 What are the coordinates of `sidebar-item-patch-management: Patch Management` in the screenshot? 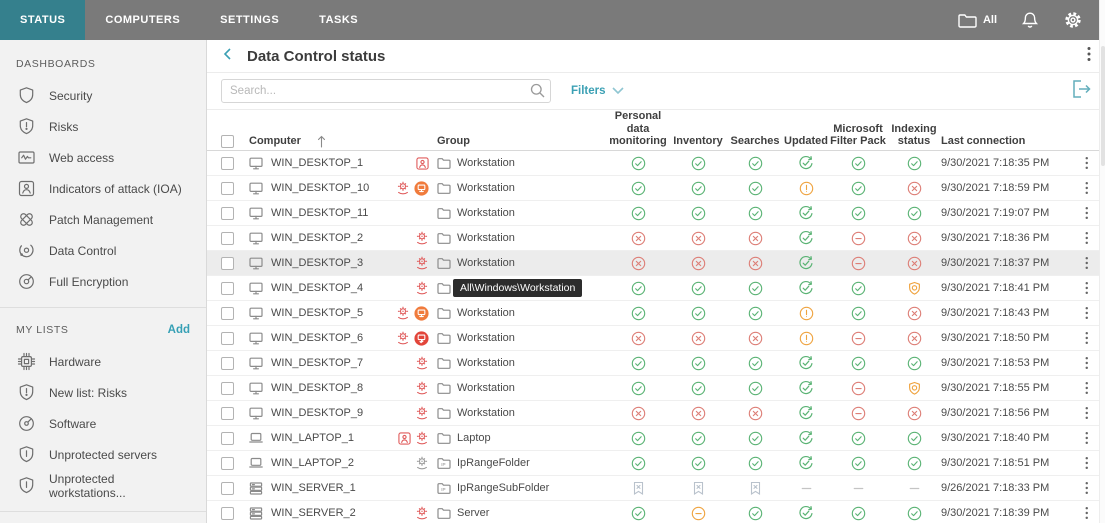 It's located at (103, 219).